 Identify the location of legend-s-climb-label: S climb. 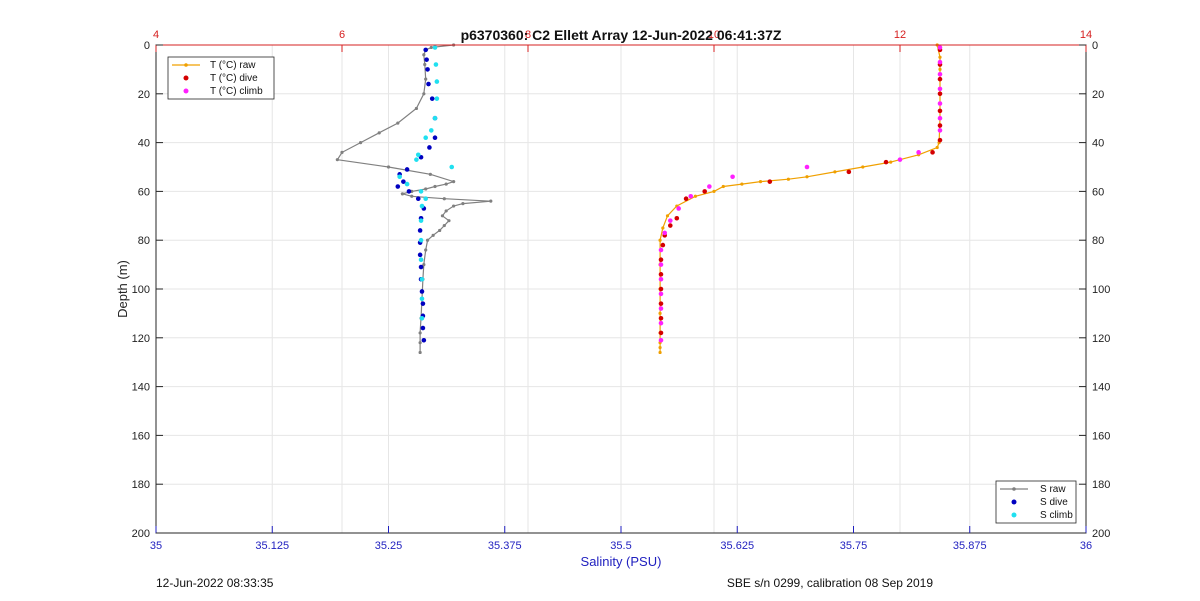
(1056, 515).